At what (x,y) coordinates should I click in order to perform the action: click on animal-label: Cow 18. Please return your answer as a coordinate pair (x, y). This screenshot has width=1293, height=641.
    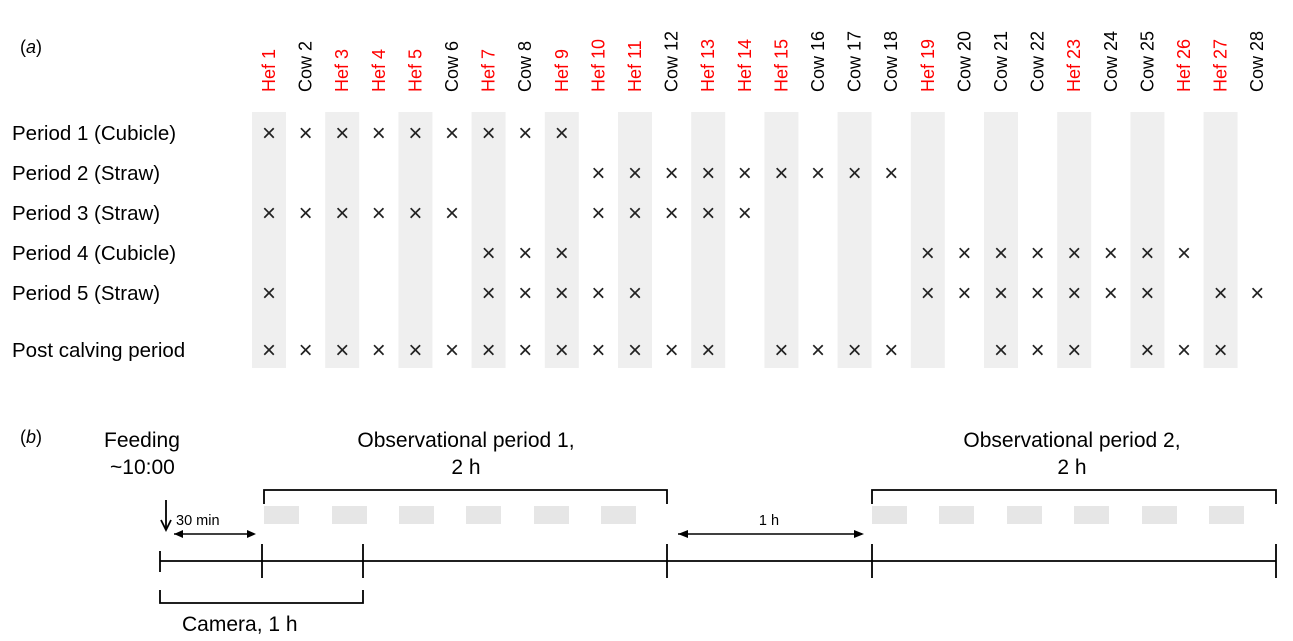
    Looking at the image, I should click on (891, 61).